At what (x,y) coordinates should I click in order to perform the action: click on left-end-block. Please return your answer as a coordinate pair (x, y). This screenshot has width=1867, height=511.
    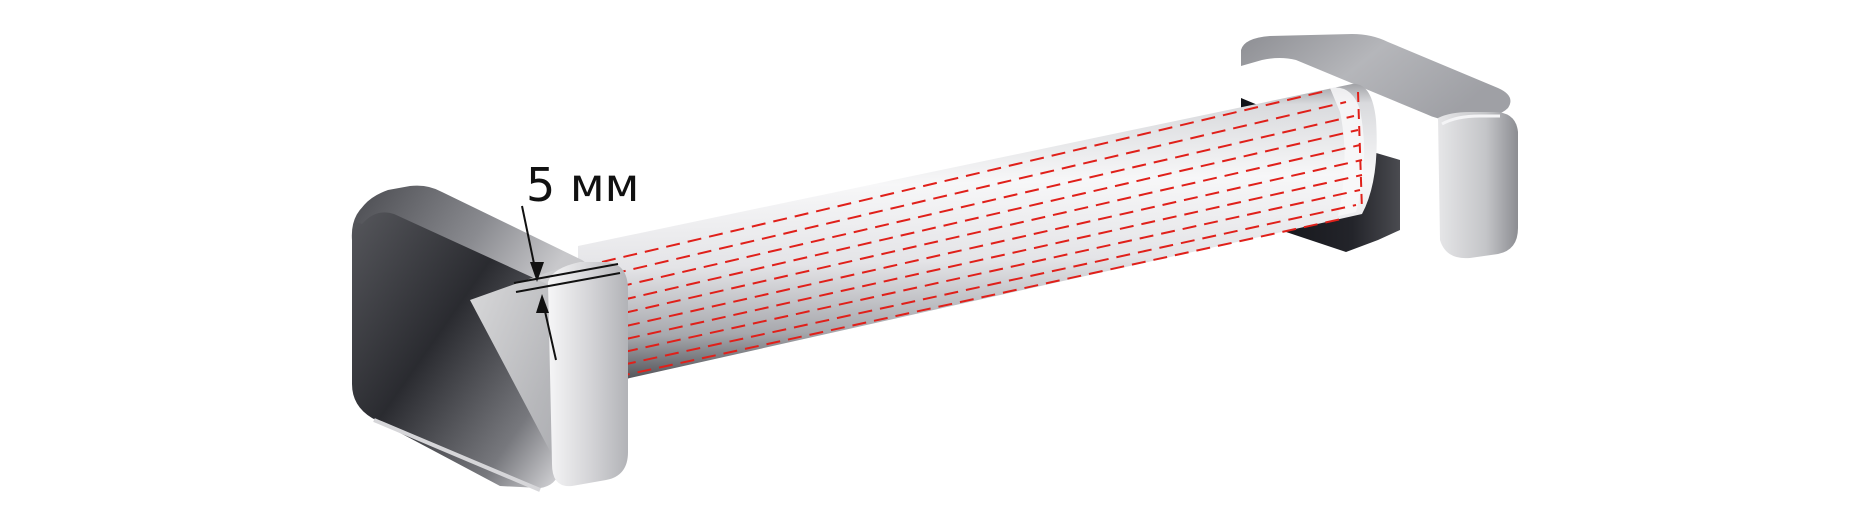
    Looking at the image, I should click on (489, 338).